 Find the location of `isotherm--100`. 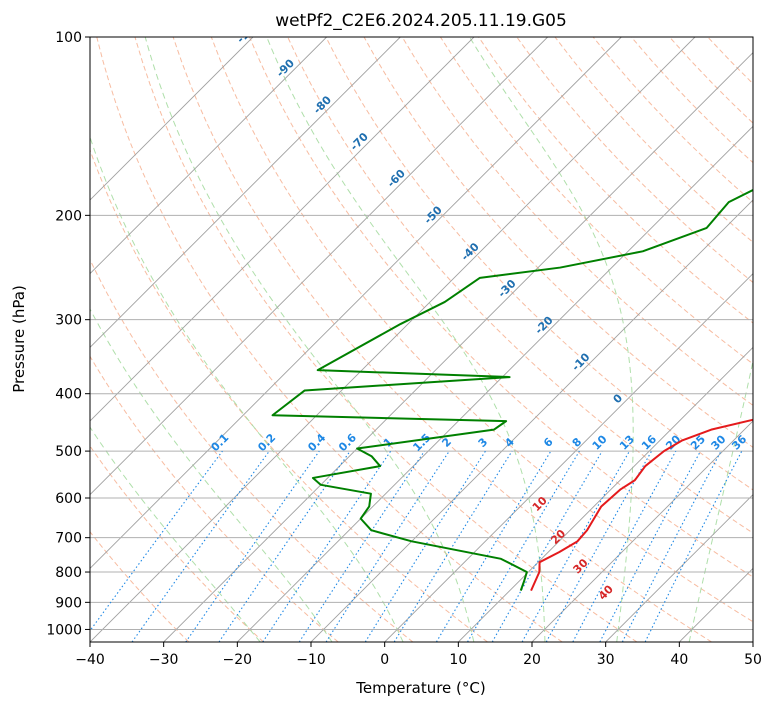

isotherm--100 is located at coordinates (172, 119).